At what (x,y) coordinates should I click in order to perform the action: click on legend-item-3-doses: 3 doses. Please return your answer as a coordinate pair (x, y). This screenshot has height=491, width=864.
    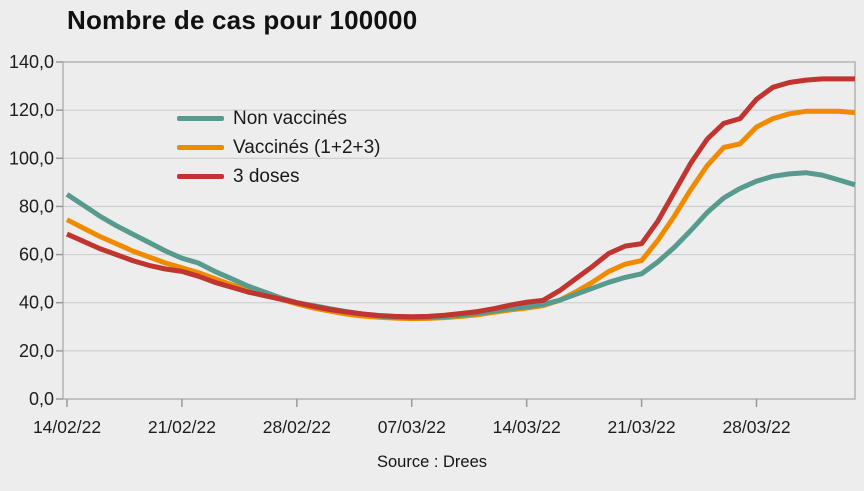
    Looking at the image, I should click on (279, 176).